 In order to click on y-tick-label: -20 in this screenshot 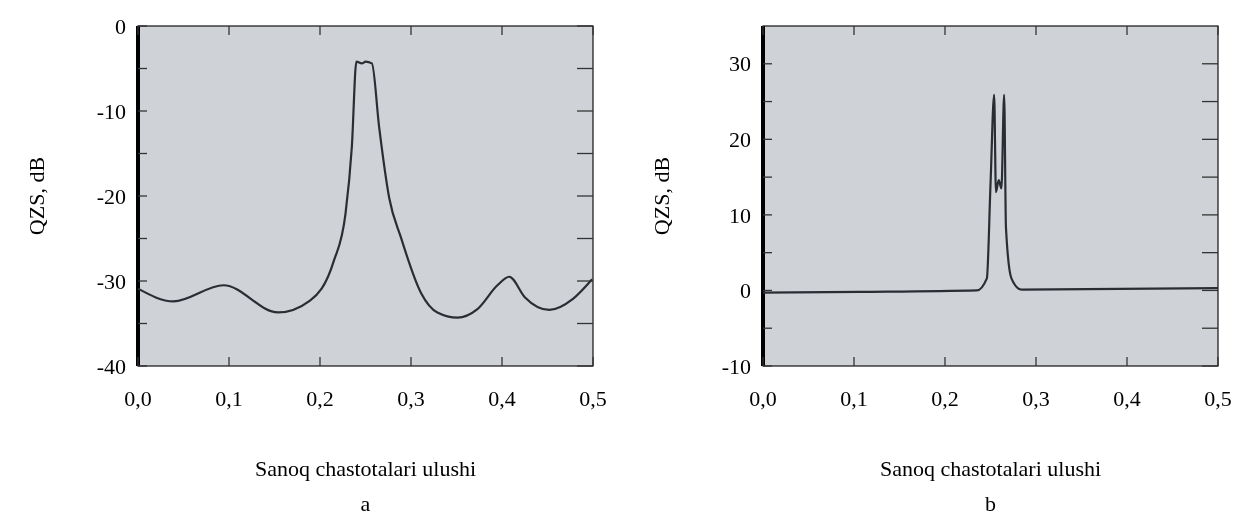, I will do `click(111, 196)`.